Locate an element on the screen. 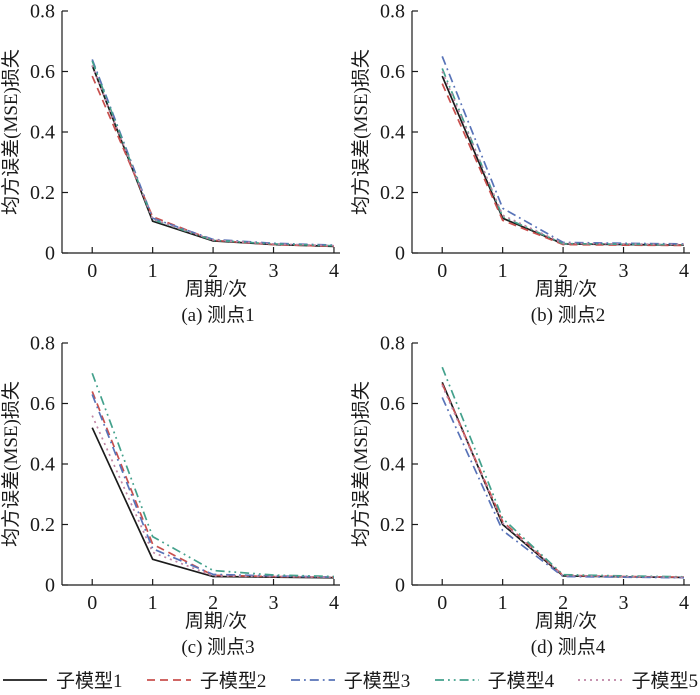 The height and width of the screenshot is (695, 700). legend-item-submodel-1: 子模型1 is located at coordinates (62, 679).